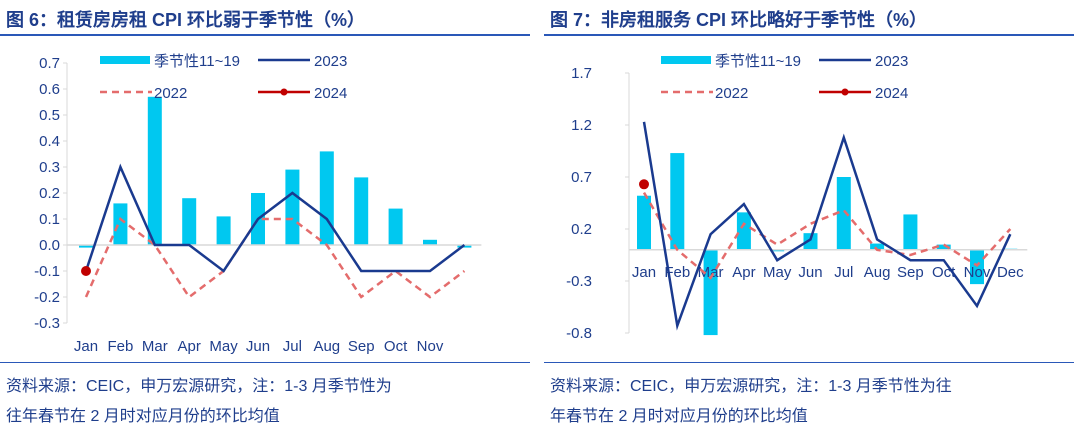 The image size is (1080, 428). I want to click on y-tick-label: 0.5, so click(49, 115).